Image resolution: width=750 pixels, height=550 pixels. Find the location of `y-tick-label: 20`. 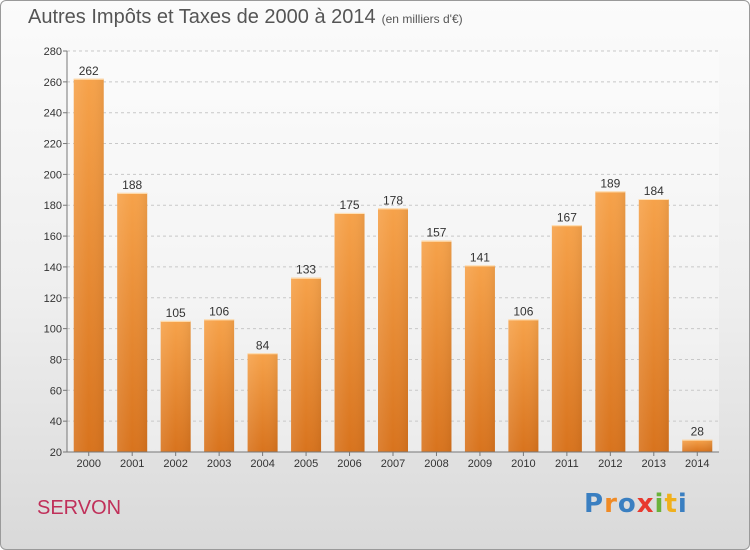

y-tick-label: 20 is located at coordinates (56, 453).